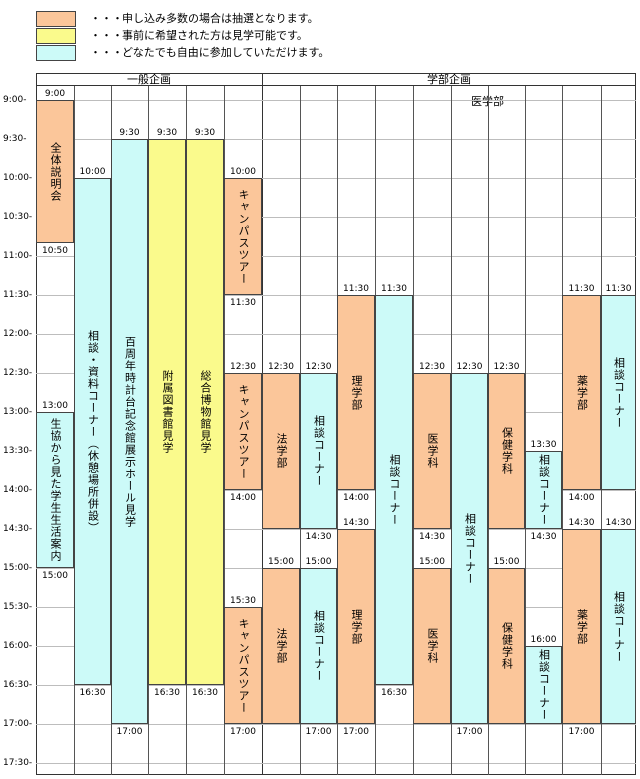 The image size is (640, 779). I want to click on block-label: 法学部, so click(281, 451).